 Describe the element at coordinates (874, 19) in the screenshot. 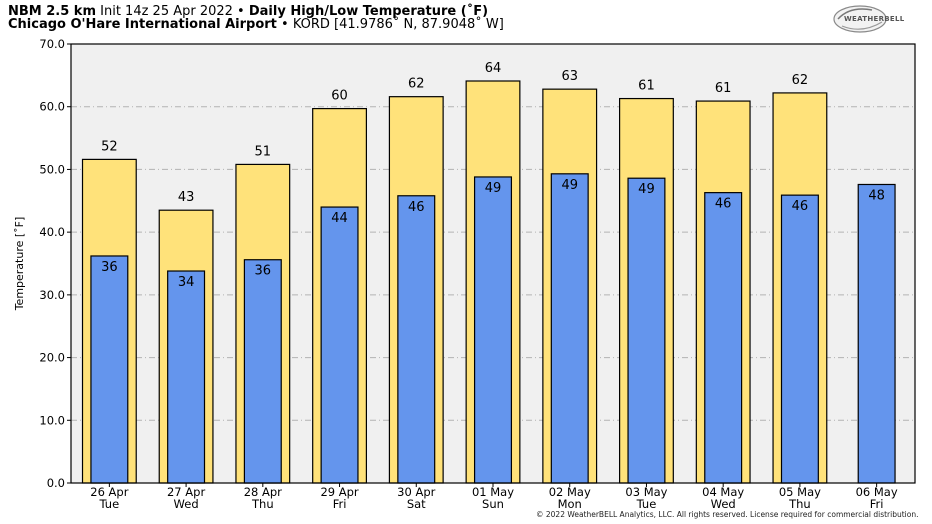

I see `logo-text: WEATHERBELL` at that location.